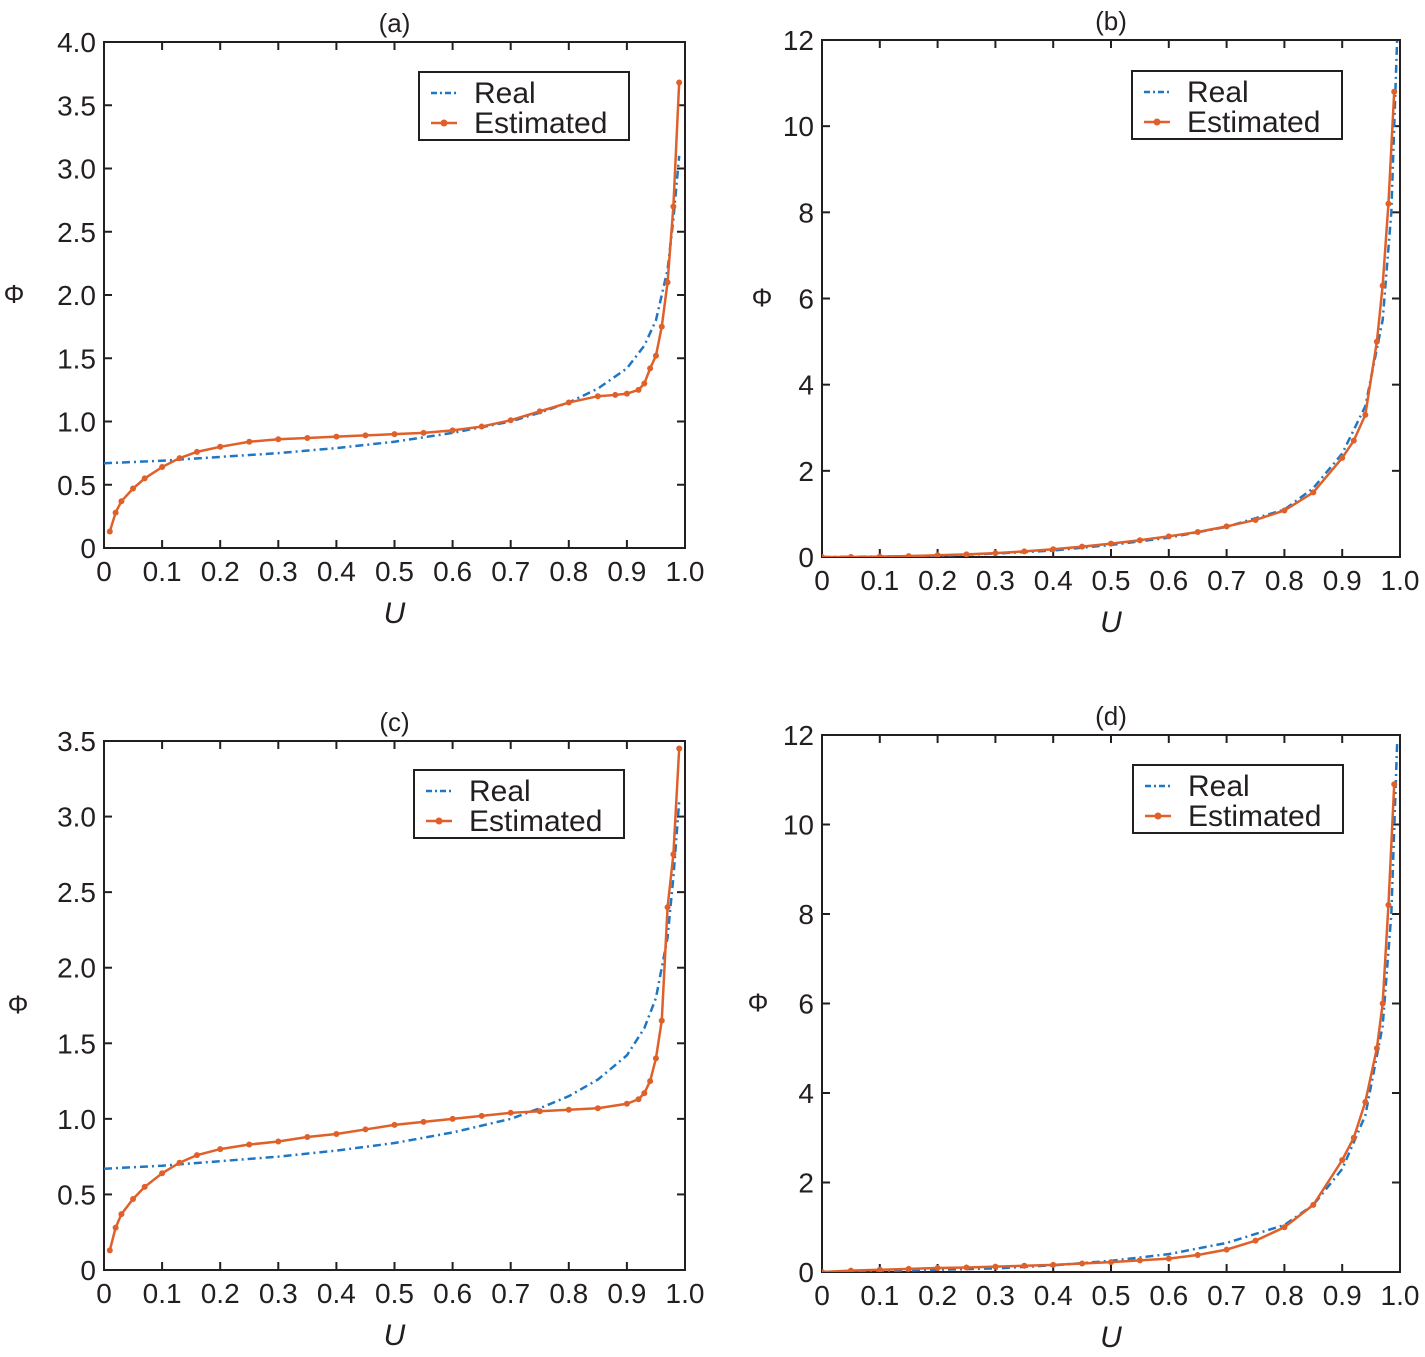 The image size is (1425, 1357). Describe the element at coordinates (394, 571) in the screenshot. I see `x-tick-label: 0.5` at that location.